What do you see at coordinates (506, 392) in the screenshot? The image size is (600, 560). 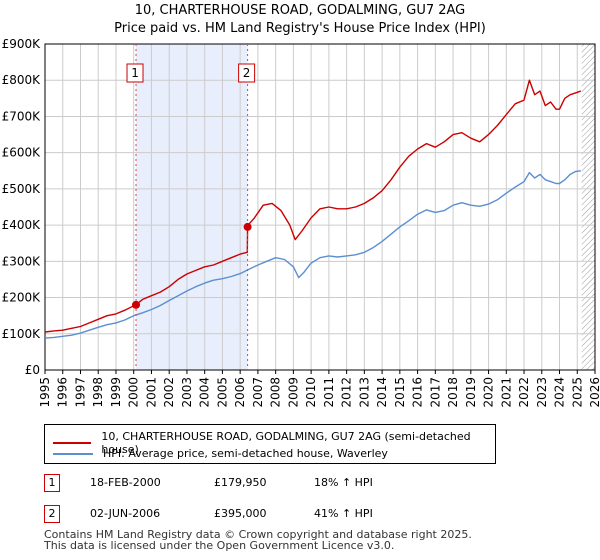 I see `x-tick-label: 2021` at bounding box center [506, 392].